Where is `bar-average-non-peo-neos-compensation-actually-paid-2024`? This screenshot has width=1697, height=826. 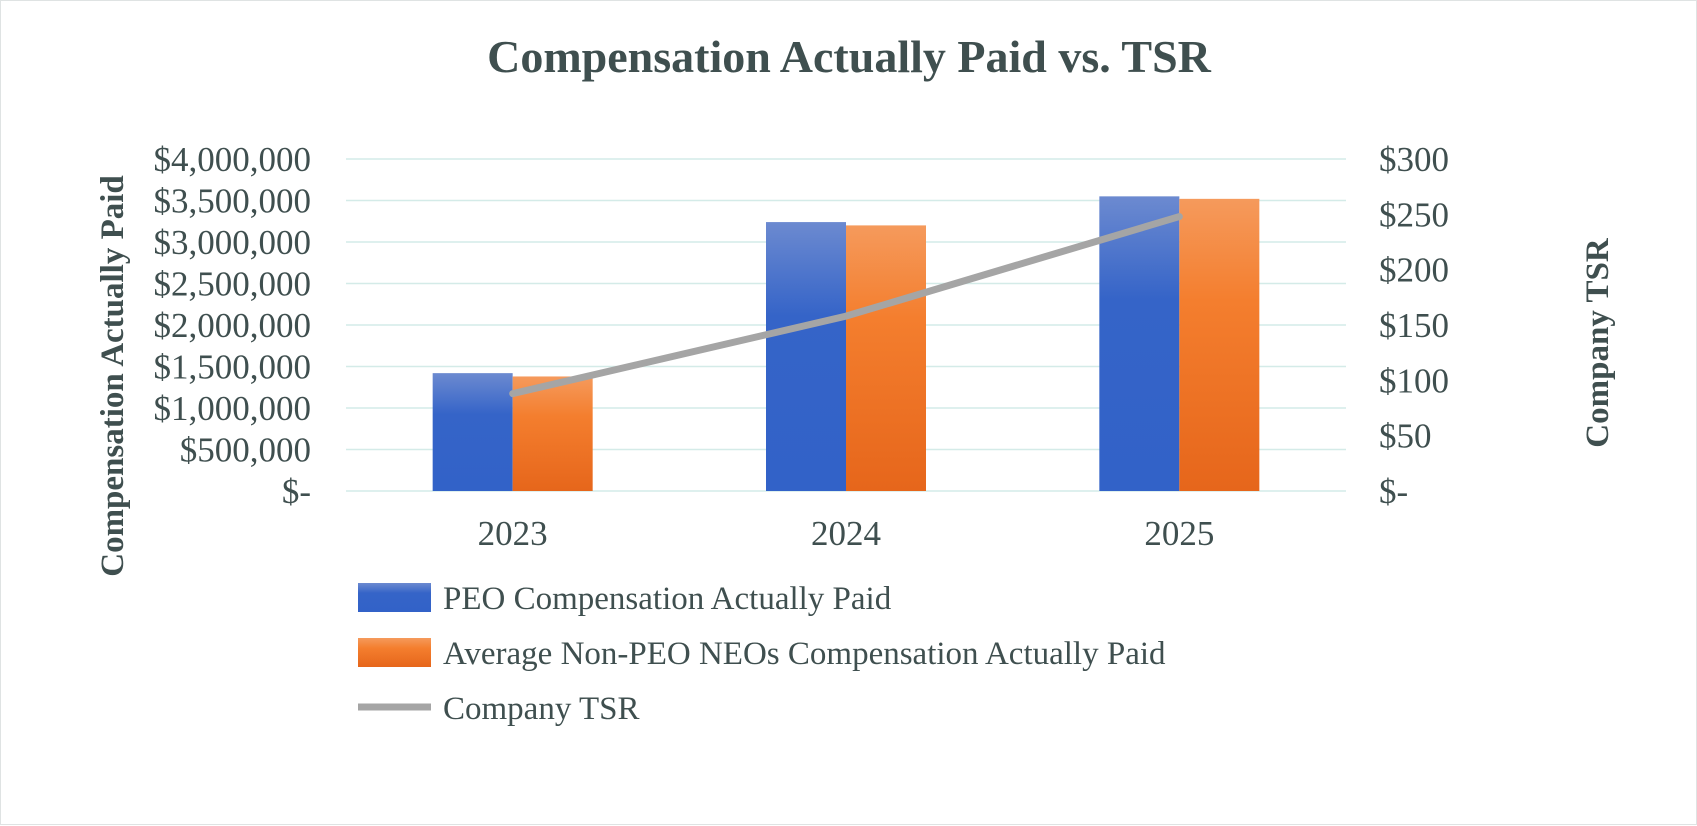 bar-average-non-peo-neos-compensation-actually-paid-2024 is located at coordinates (886, 358).